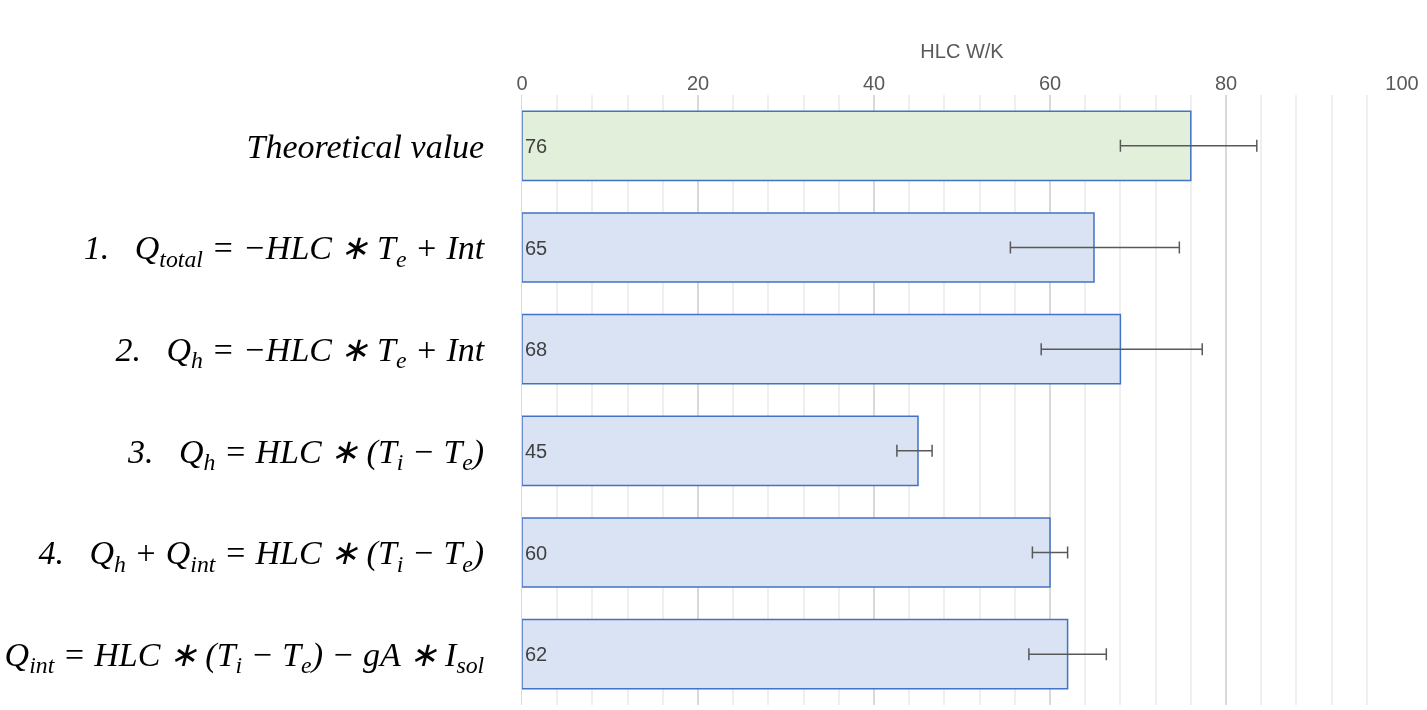  I want to click on x-tick-label: 80, so click(1226, 83).